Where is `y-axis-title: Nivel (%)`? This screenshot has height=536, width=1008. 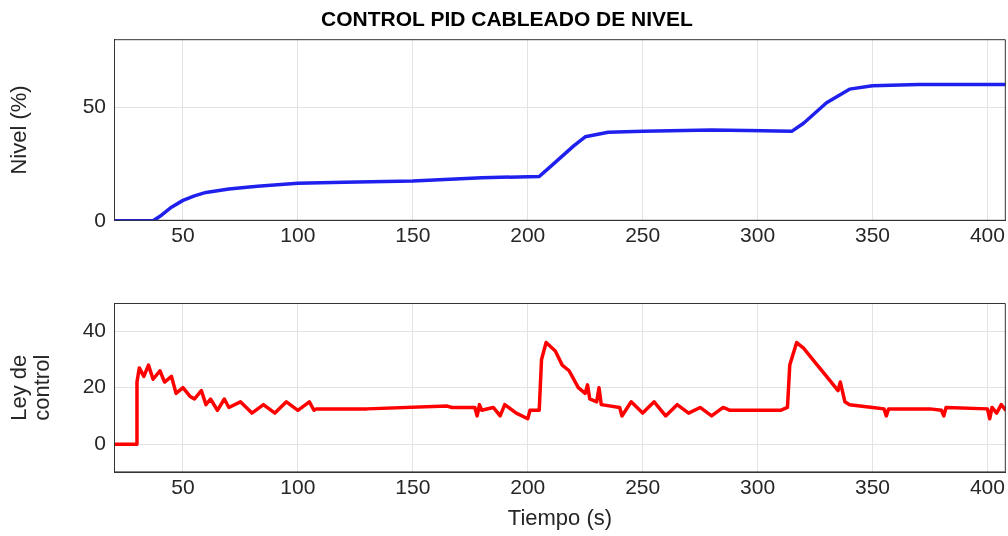
y-axis-title: Nivel (%) is located at coordinates (18, 130).